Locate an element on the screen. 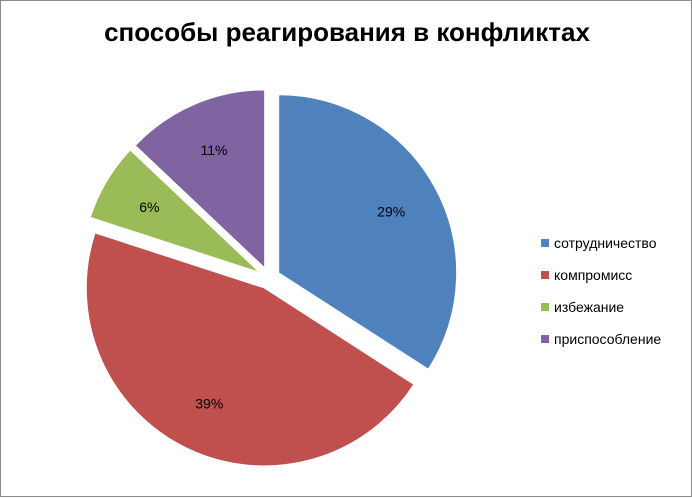 The image size is (692, 498). legend-label-1: сотрудничество is located at coordinates (605, 243).